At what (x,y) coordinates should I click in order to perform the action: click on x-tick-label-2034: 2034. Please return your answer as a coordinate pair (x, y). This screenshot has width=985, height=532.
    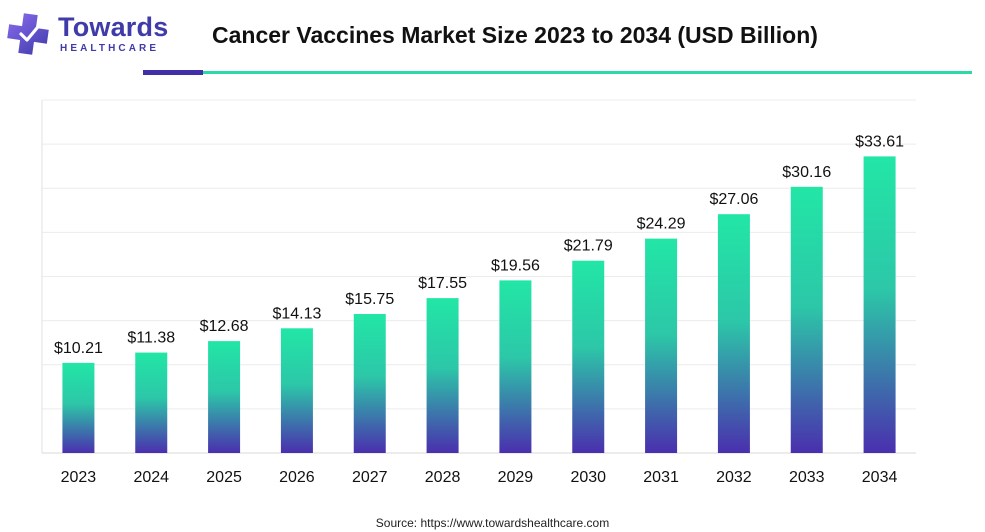
    Looking at the image, I should click on (880, 477).